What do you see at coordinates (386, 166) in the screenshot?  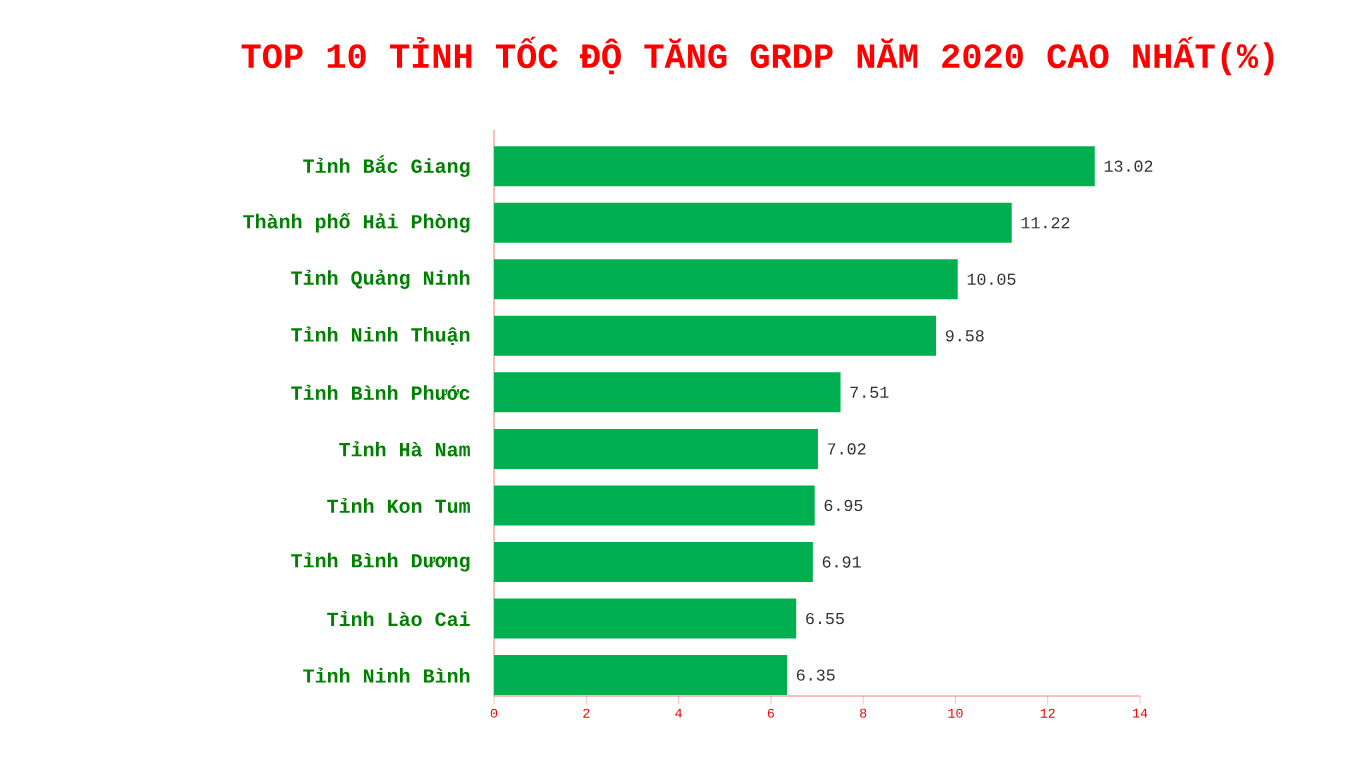 I see `y-tick-label: Tỉnh Bắc Giang` at bounding box center [386, 166].